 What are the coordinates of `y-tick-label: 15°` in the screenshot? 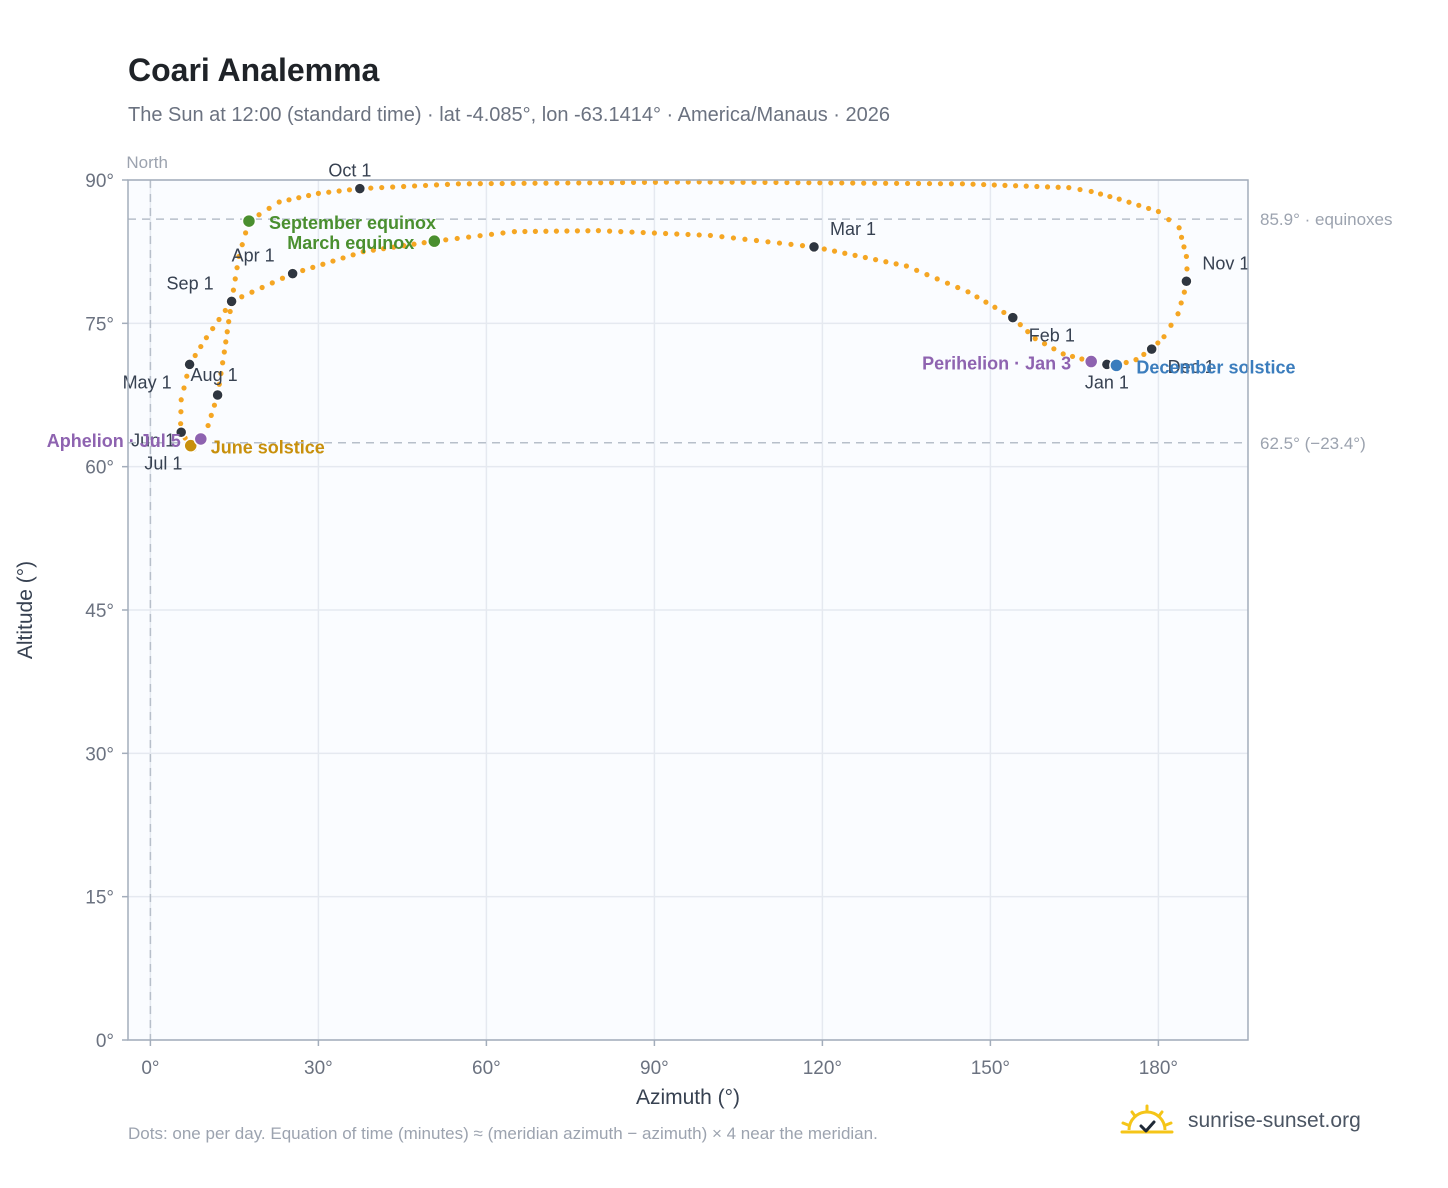 It's located at (99, 898).